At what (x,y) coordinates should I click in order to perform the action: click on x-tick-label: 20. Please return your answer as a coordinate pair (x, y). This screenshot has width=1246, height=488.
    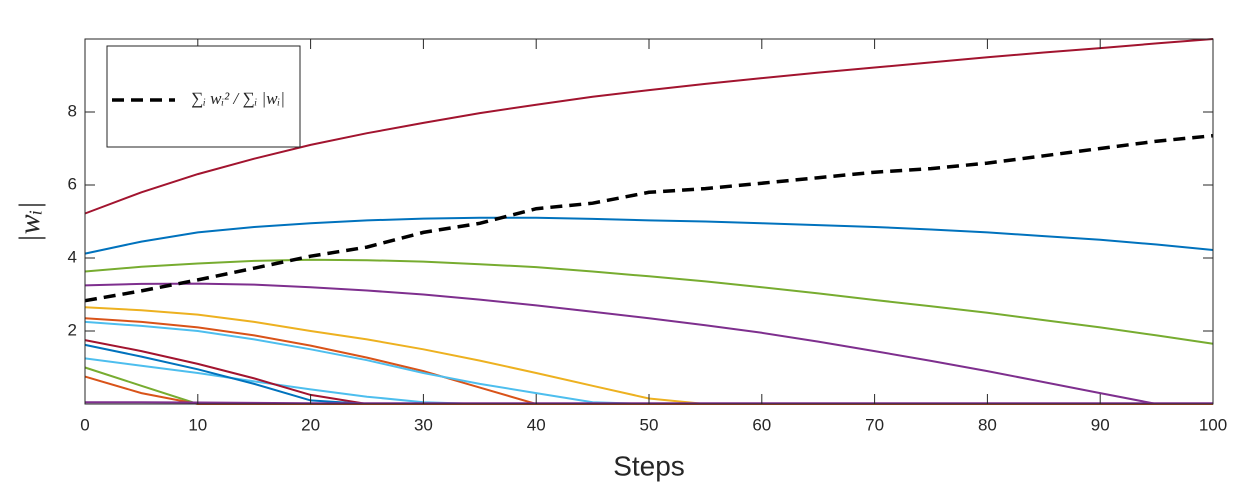
    Looking at the image, I should click on (310, 424).